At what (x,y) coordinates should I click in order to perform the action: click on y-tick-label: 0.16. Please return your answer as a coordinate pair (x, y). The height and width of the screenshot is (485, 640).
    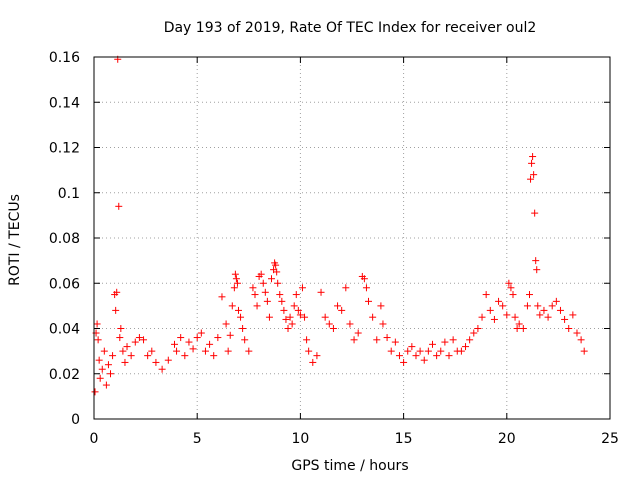
    Looking at the image, I should click on (64, 58).